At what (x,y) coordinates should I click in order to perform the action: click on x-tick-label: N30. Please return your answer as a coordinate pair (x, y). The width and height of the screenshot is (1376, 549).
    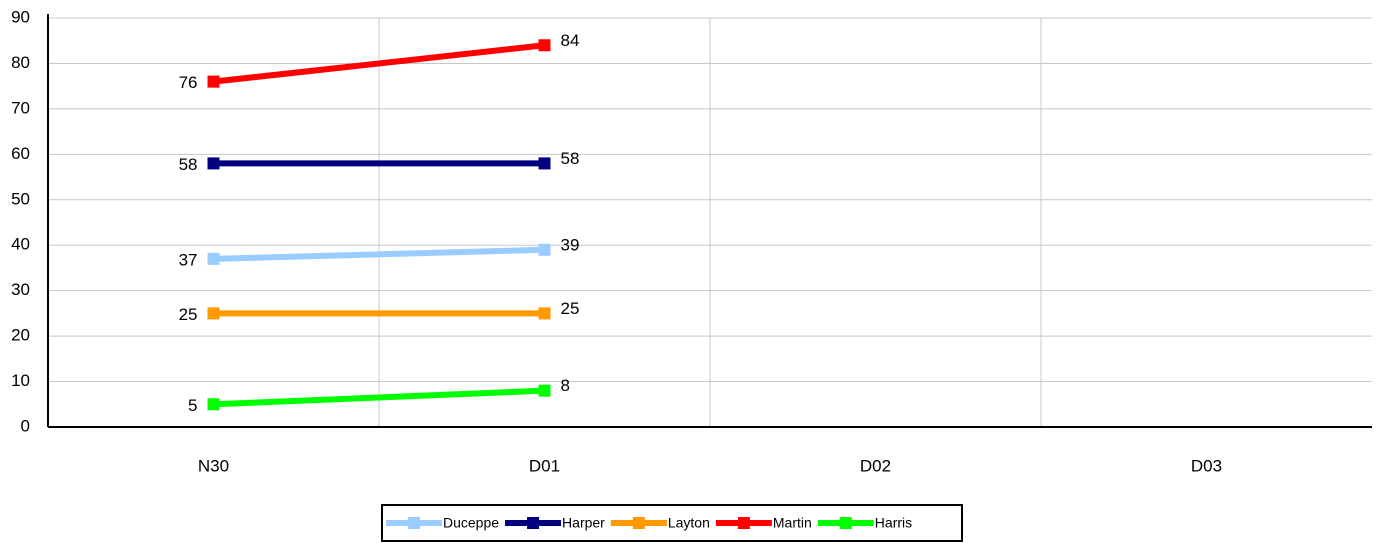
    Looking at the image, I should click on (213, 465).